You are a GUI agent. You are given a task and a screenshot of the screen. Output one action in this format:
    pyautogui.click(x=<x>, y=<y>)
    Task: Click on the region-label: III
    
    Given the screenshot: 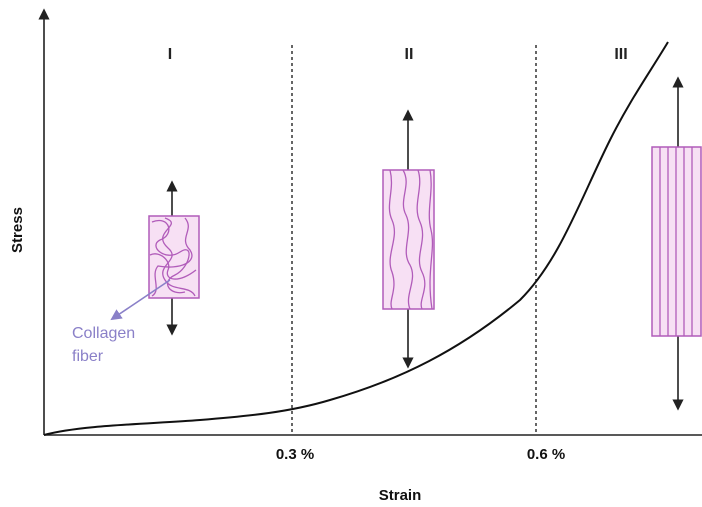 What is the action you would take?
    pyautogui.click(x=620, y=54)
    